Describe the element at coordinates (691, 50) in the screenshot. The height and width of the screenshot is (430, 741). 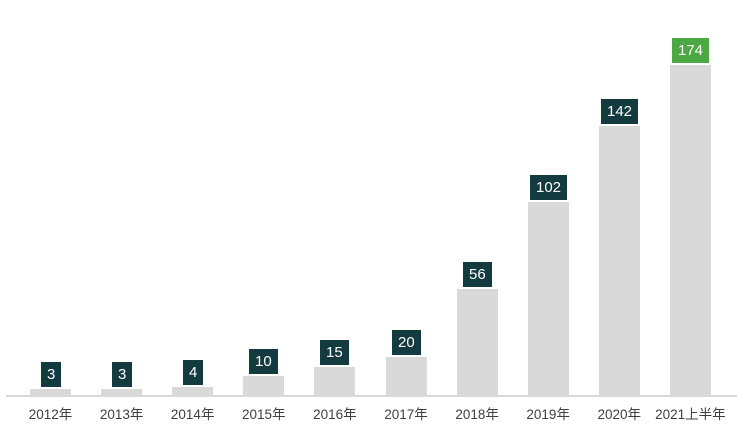
I see `bar-value-label: 174` at that location.